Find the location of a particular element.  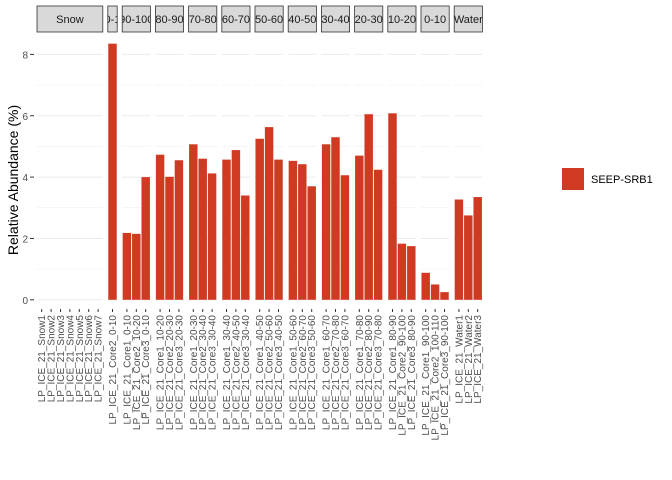

x-tick-label: LP_ICE_21_Core2_50-60 is located at coordinates (270, 373).